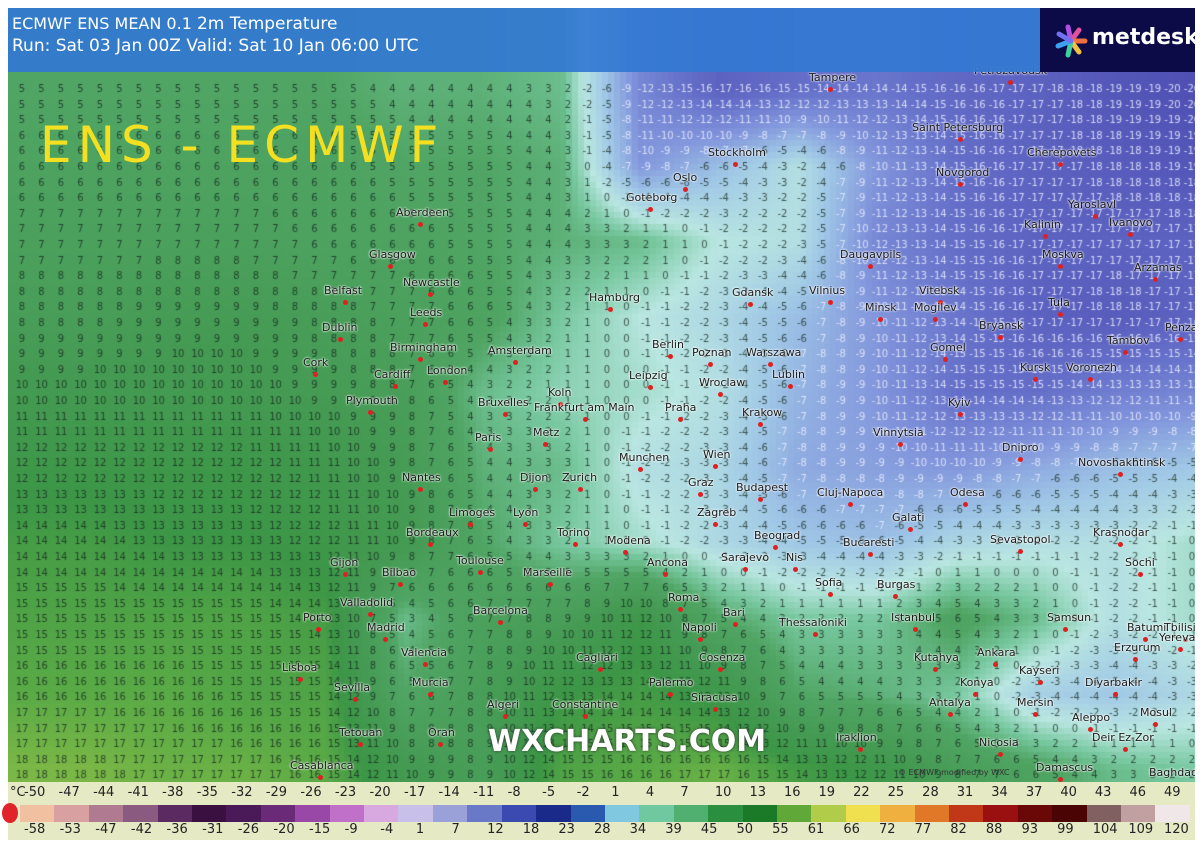  I want to click on celsius-tick-label: -47, so click(69, 792).